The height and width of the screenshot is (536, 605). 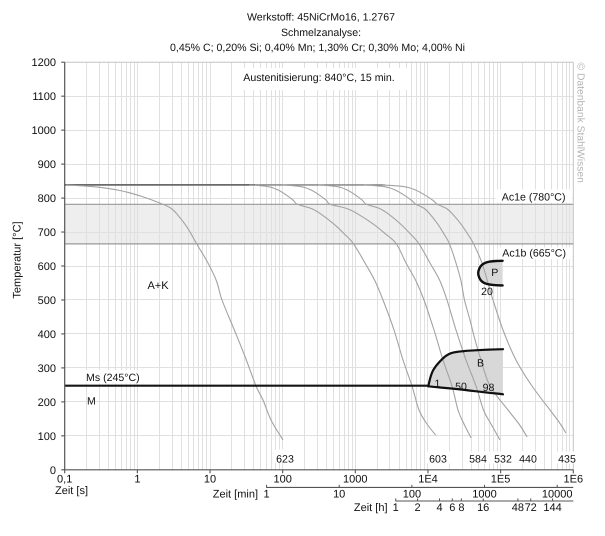 I want to click on svg-text: 600, so click(x=47, y=267).